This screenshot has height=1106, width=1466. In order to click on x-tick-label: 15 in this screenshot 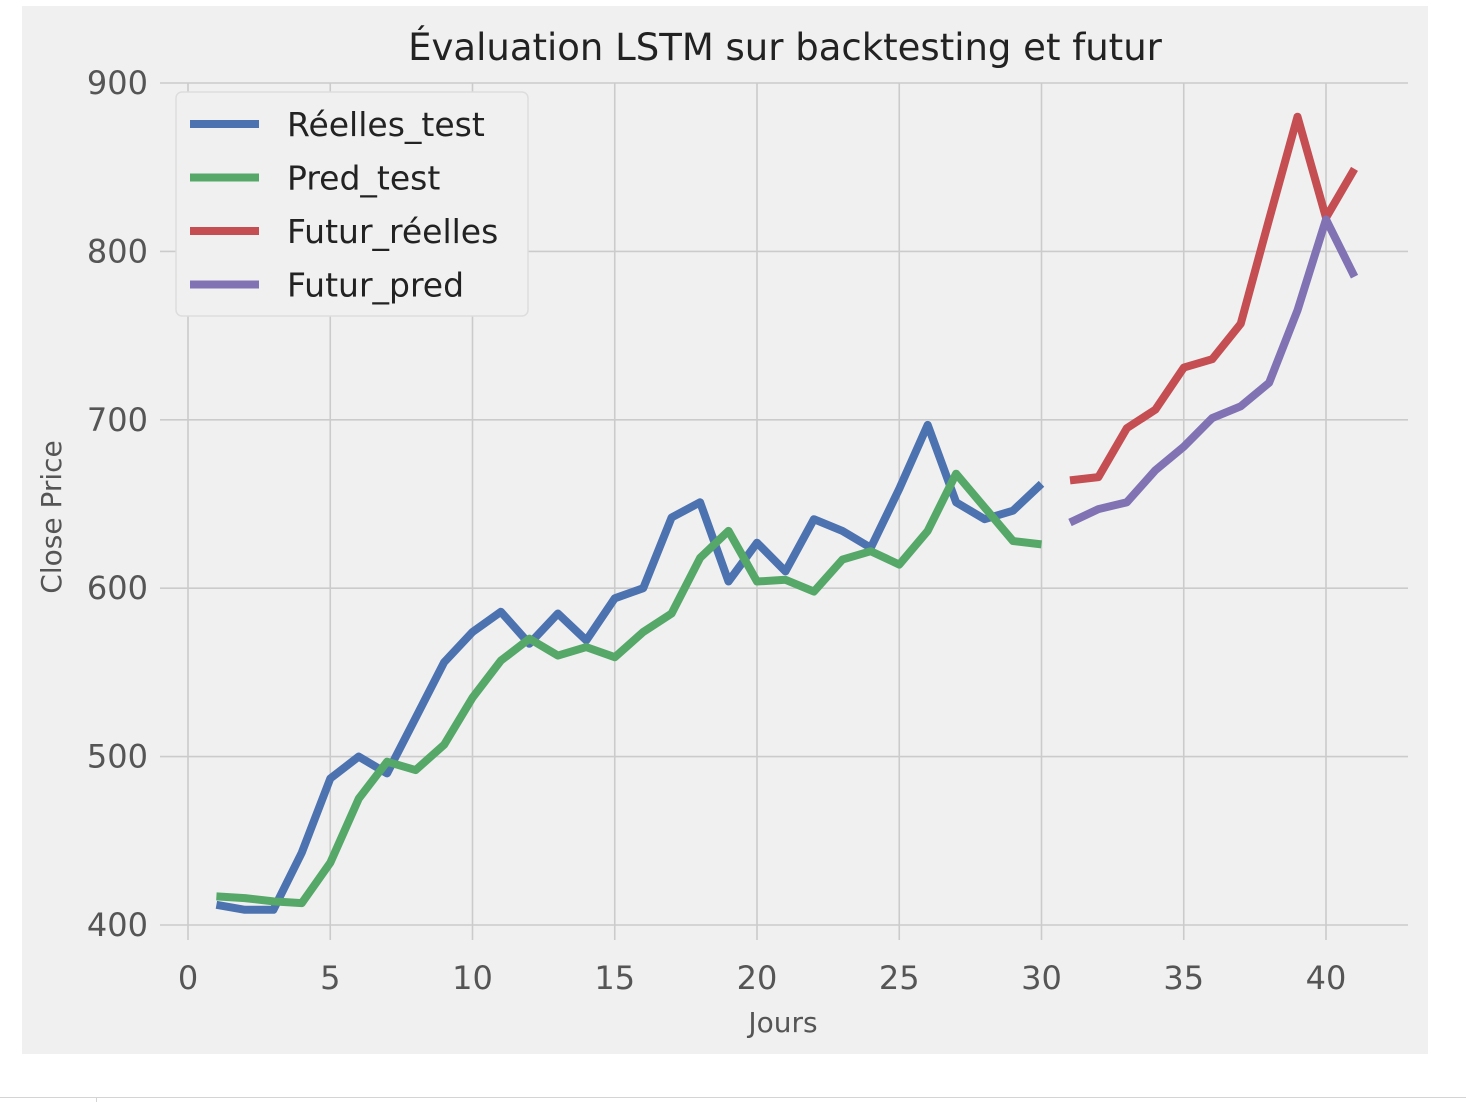, I will do `click(614, 978)`.